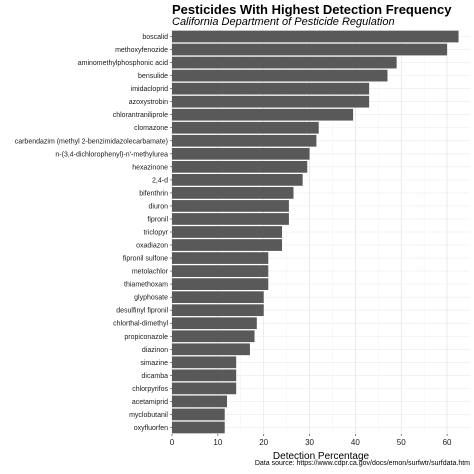 Image resolution: width=474 pixels, height=474 pixels. Describe the element at coordinates (217, 442) in the screenshot. I see `x-tick-label: 10` at that location.